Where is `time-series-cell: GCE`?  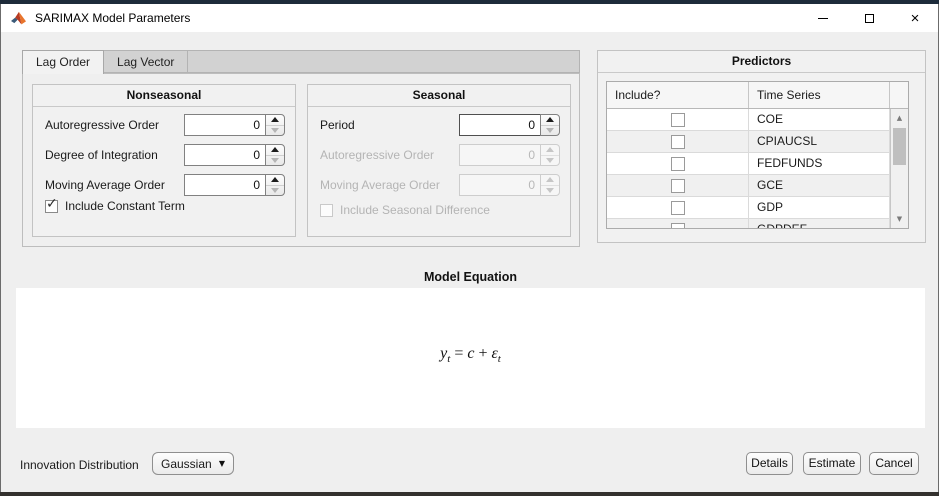 time-series-cell: GCE is located at coordinates (819, 185).